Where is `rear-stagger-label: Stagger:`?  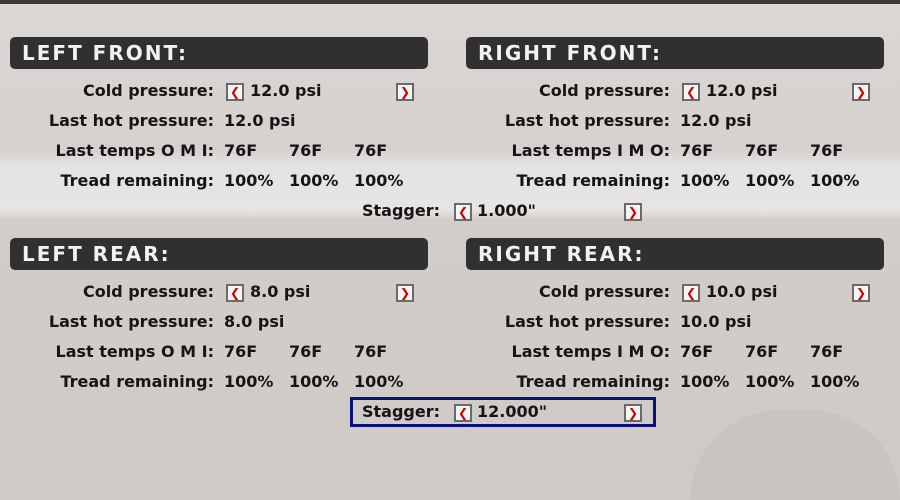 rear-stagger-label: Stagger: is located at coordinates (400, 411).